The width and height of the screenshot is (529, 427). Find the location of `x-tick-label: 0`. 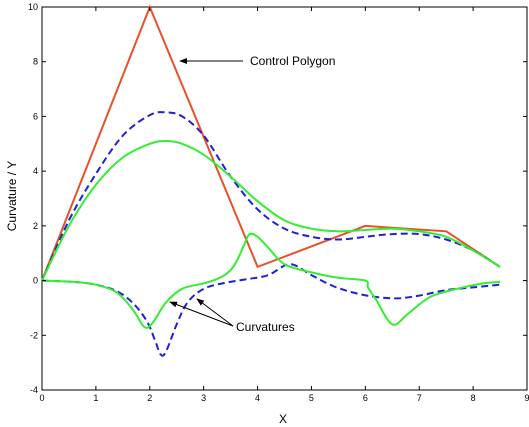

x-tick-label: 0 is located at coordinates (41, 398).